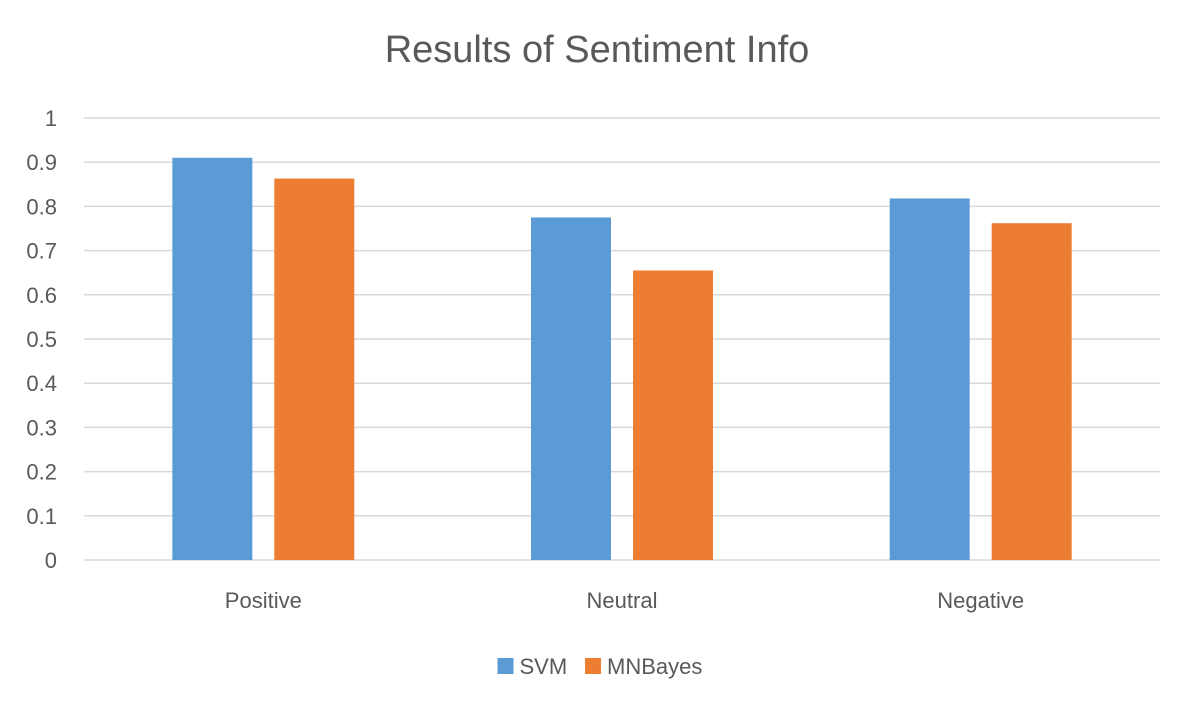 Image resolution: width=1190 pixels, height=711 pixels. Describe the element at coordinates (263, 600) in the screenshot. I see `x-category-label: Positive` at that location.